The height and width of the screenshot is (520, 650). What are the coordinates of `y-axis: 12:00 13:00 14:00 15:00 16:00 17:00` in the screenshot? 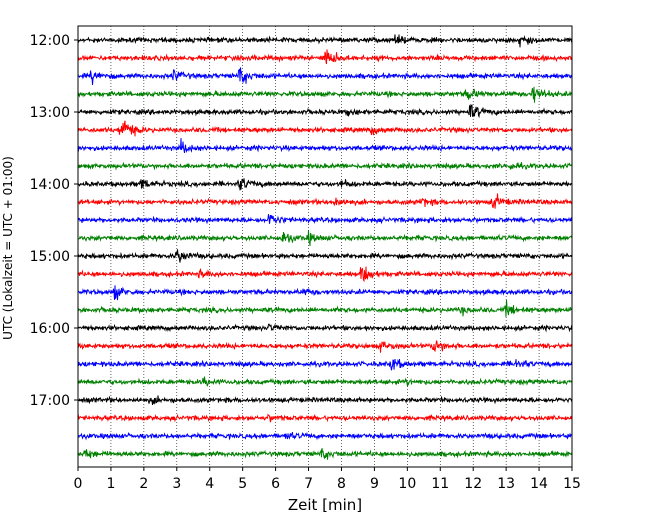 It's located at (54, 221).